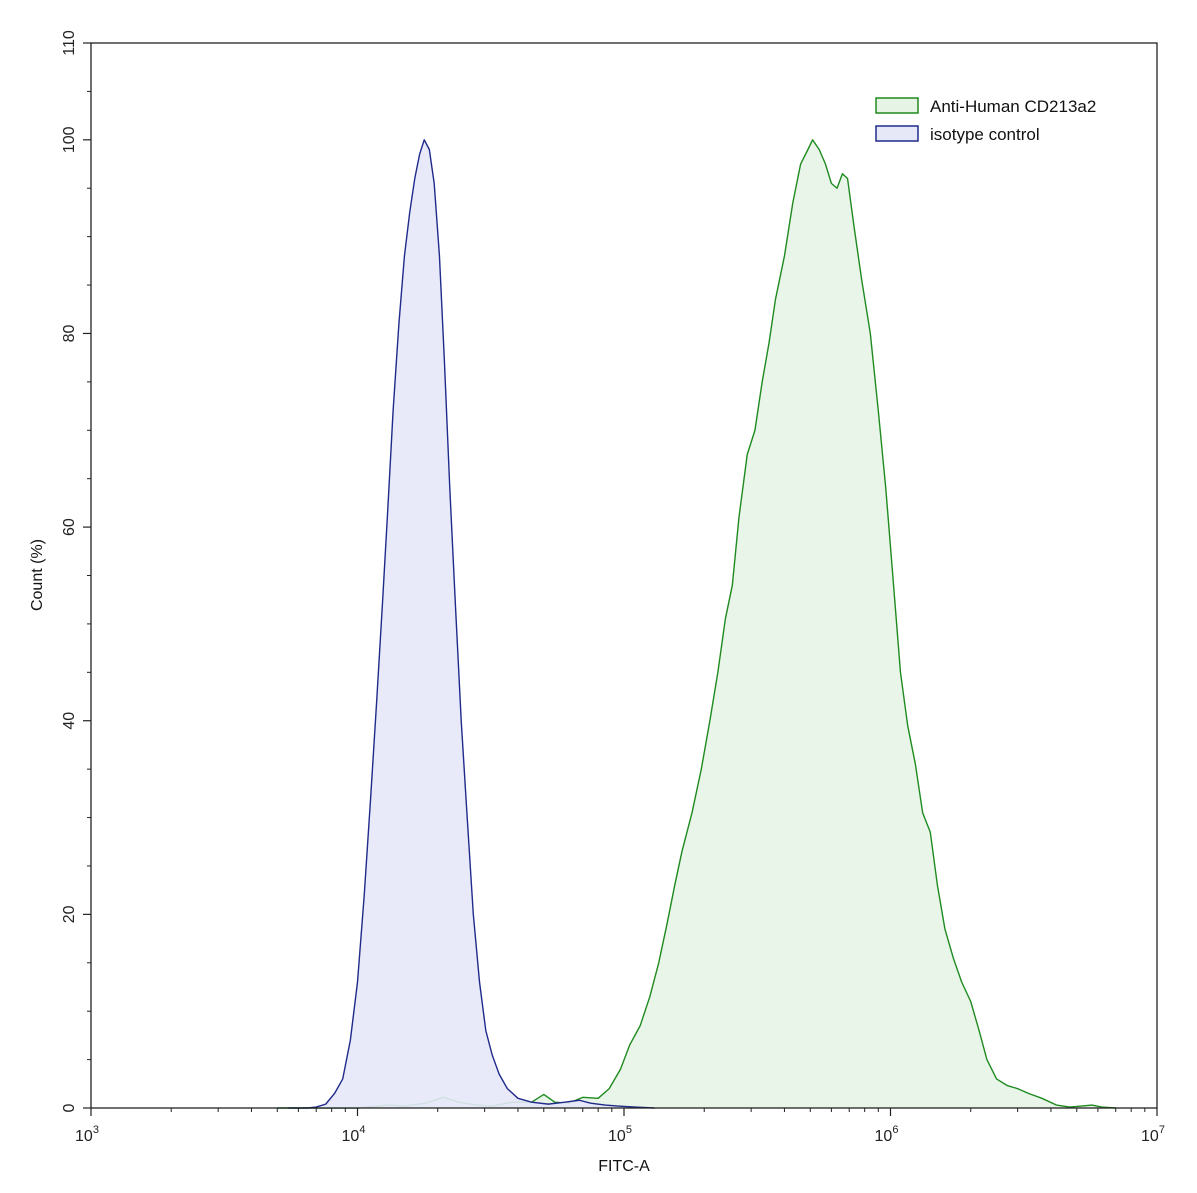 The image size is (1197, 1193). I want to click on legend: Anti-Human CD213a2 isotype control, so click(985, 120).